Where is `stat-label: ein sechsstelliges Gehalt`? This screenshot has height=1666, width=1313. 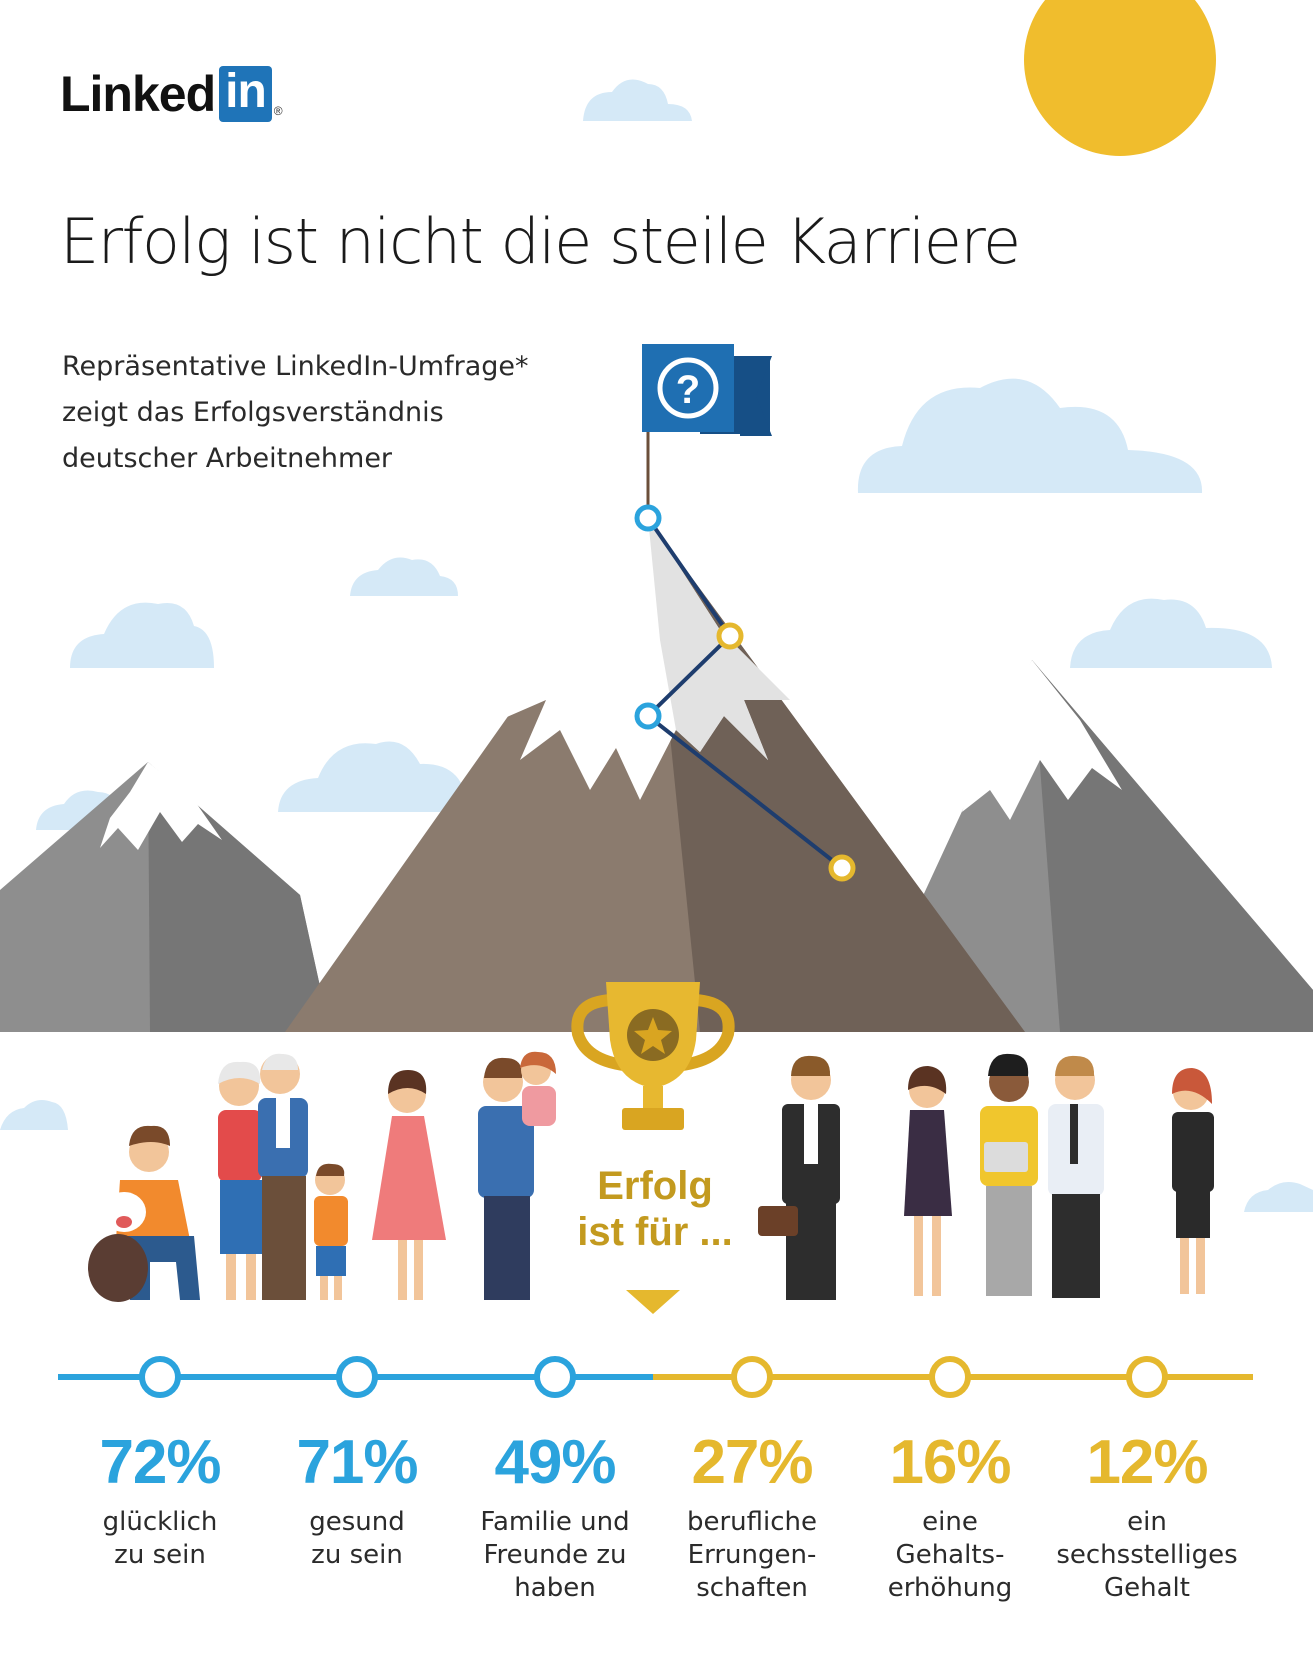
stat-label: ein sechsstelliges Gehalt is located at coordinates (1147, 1555).